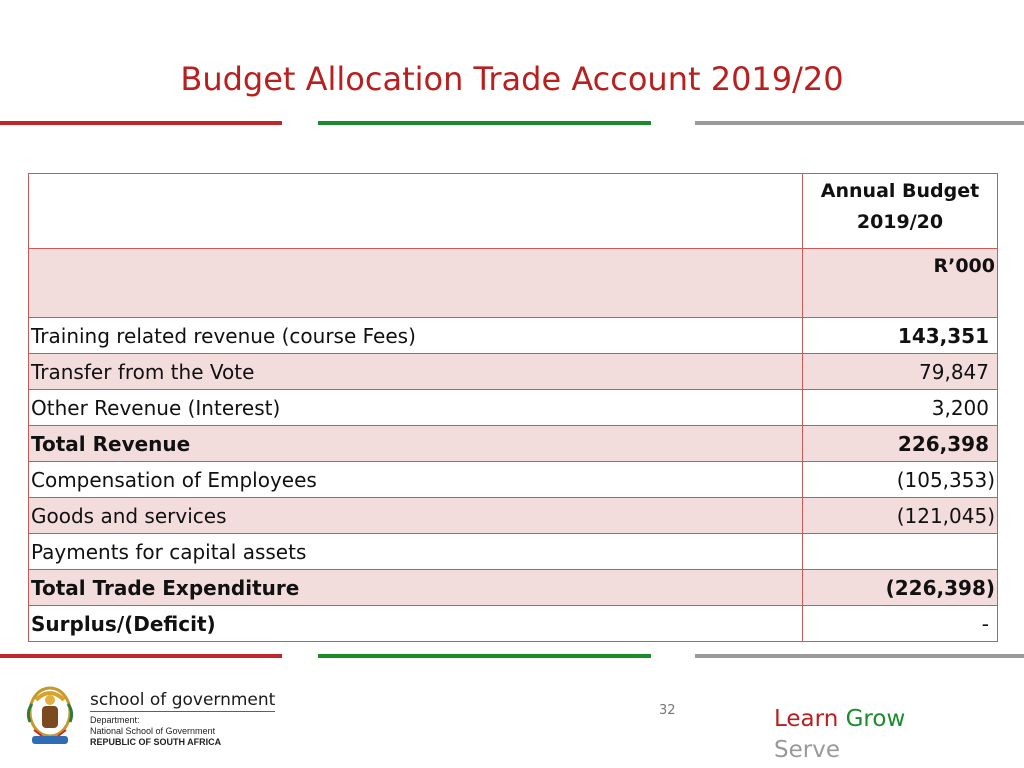 The image size is (1024, 768). Describe the element at coordinates (900, 371) in the screenshot. I see `row-value: 79,847` at that location.